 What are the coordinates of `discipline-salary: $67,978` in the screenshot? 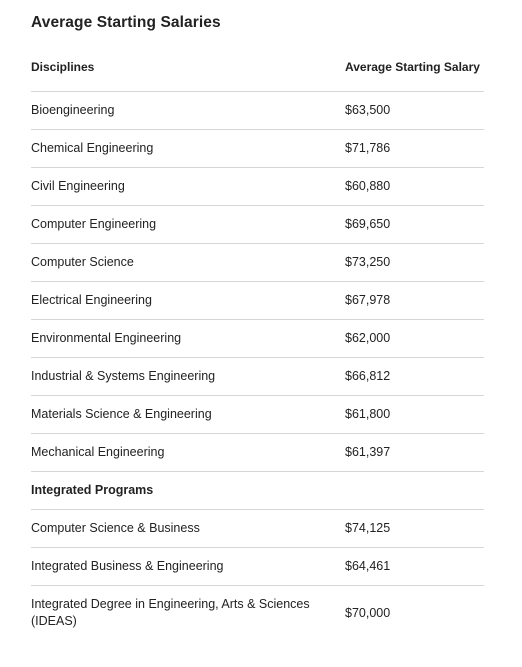 It's located at (368, 300).